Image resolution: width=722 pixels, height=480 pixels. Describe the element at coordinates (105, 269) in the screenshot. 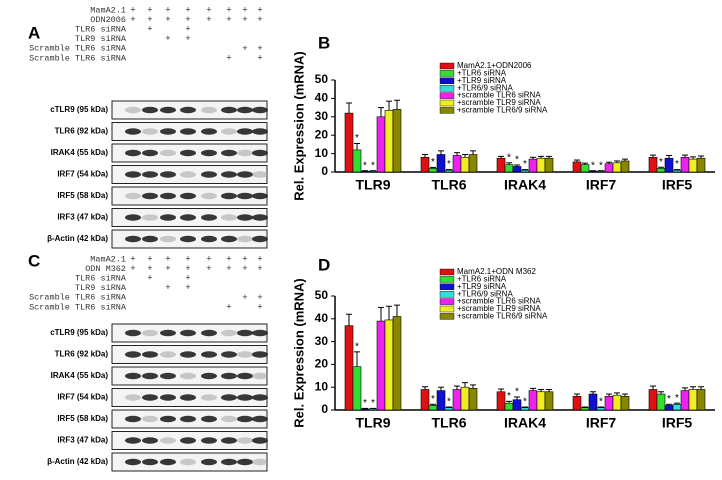

I see `condition-label: ODN M362` at that location.